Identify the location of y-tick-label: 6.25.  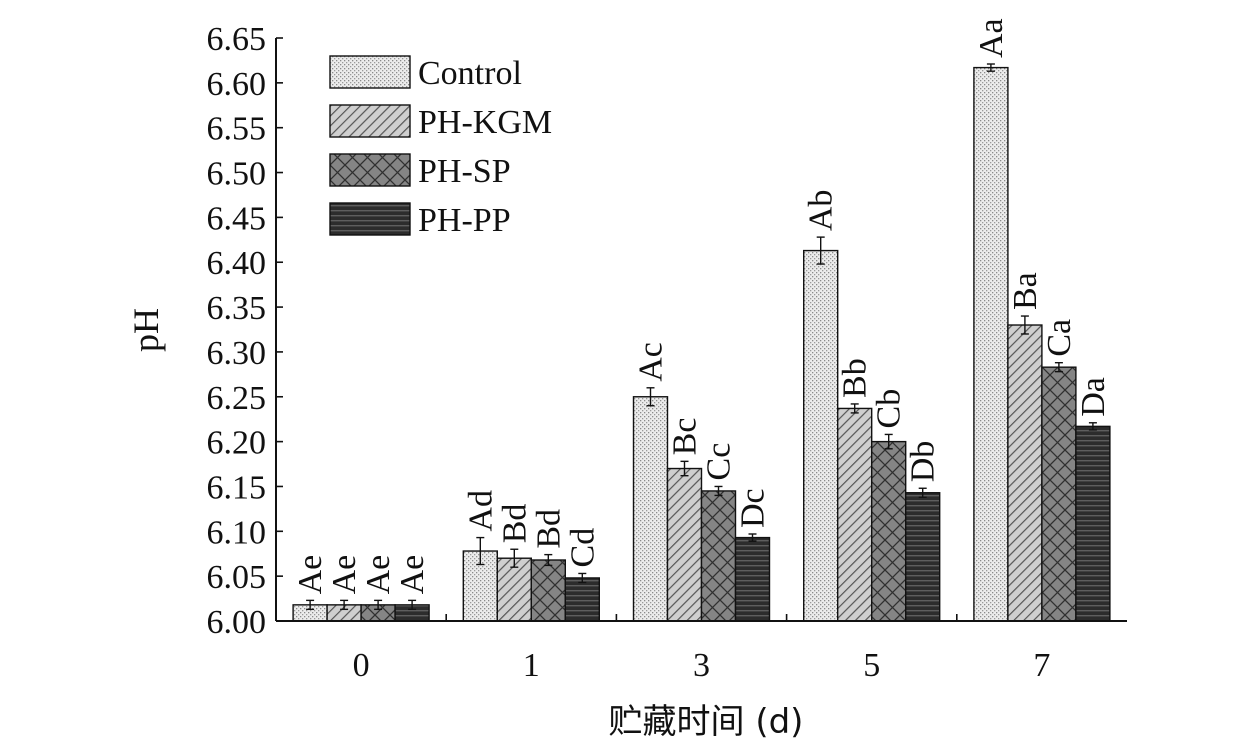
(237, 398).